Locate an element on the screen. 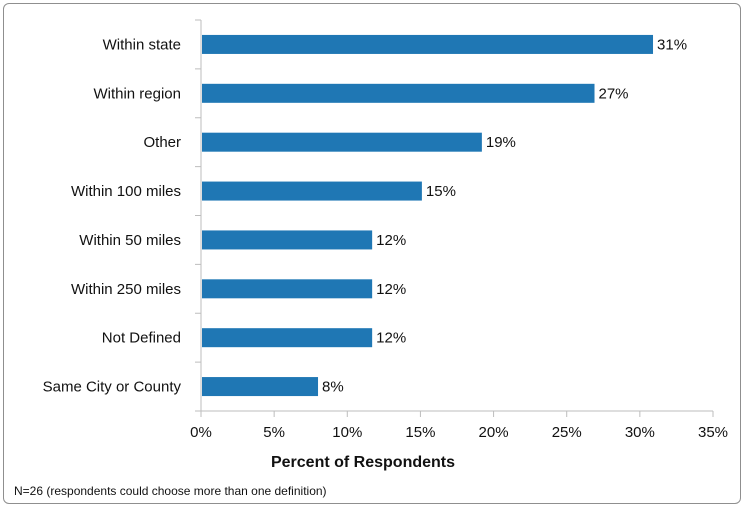  category-label: Other is located at coordinates (162, 142).